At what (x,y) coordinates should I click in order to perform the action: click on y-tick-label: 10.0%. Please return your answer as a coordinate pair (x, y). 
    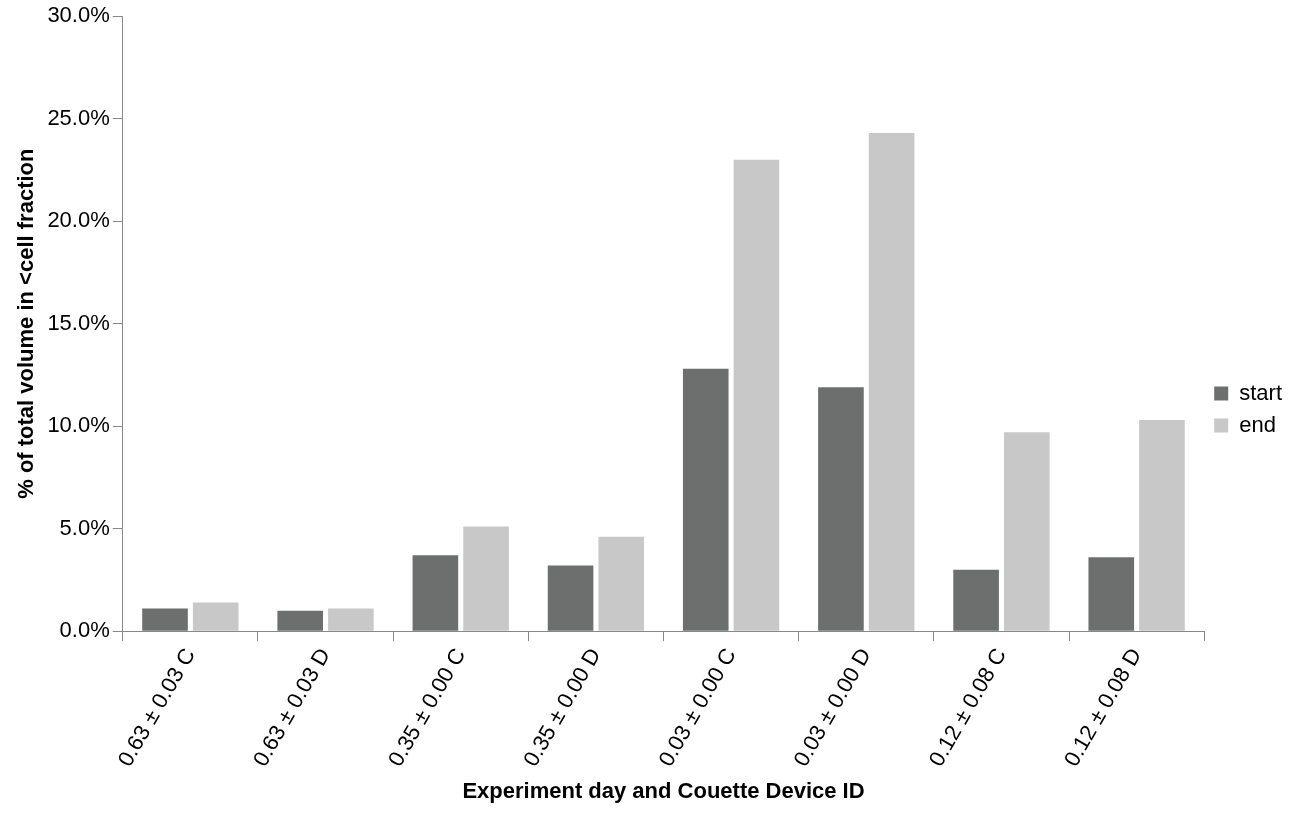
    Looking at the image, I should click on (78, 425).